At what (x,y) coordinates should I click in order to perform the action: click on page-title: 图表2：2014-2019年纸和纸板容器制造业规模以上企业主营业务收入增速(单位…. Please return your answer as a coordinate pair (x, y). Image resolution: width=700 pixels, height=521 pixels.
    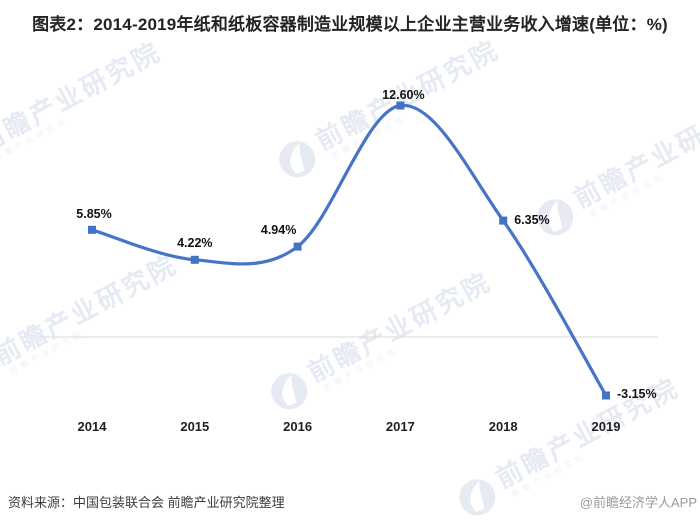
    Looking at the image, I should click on (350, 24).